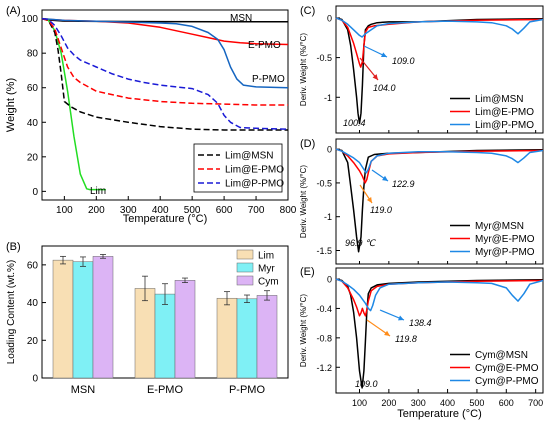 Image resolution: width=550 pixels, height=425 pixels. Describe the element at coordinates (439, 295) in the screenshot. I see `series-line-cym-p-pmo` at that location.